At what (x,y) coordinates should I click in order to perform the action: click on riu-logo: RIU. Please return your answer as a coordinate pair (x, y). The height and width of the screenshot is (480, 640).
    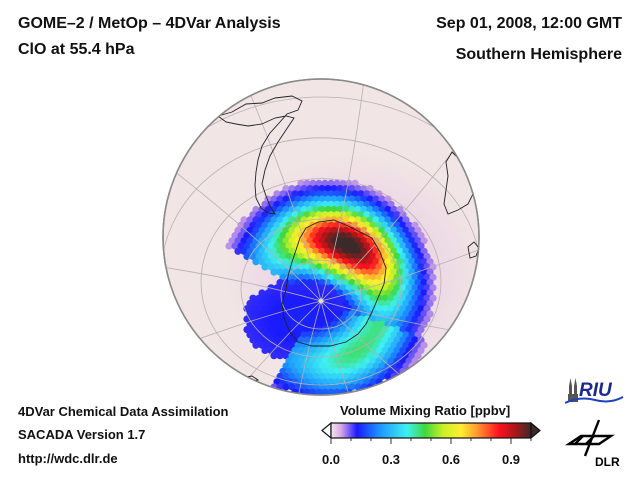
    Looking at the image, I should click on (594, 391).